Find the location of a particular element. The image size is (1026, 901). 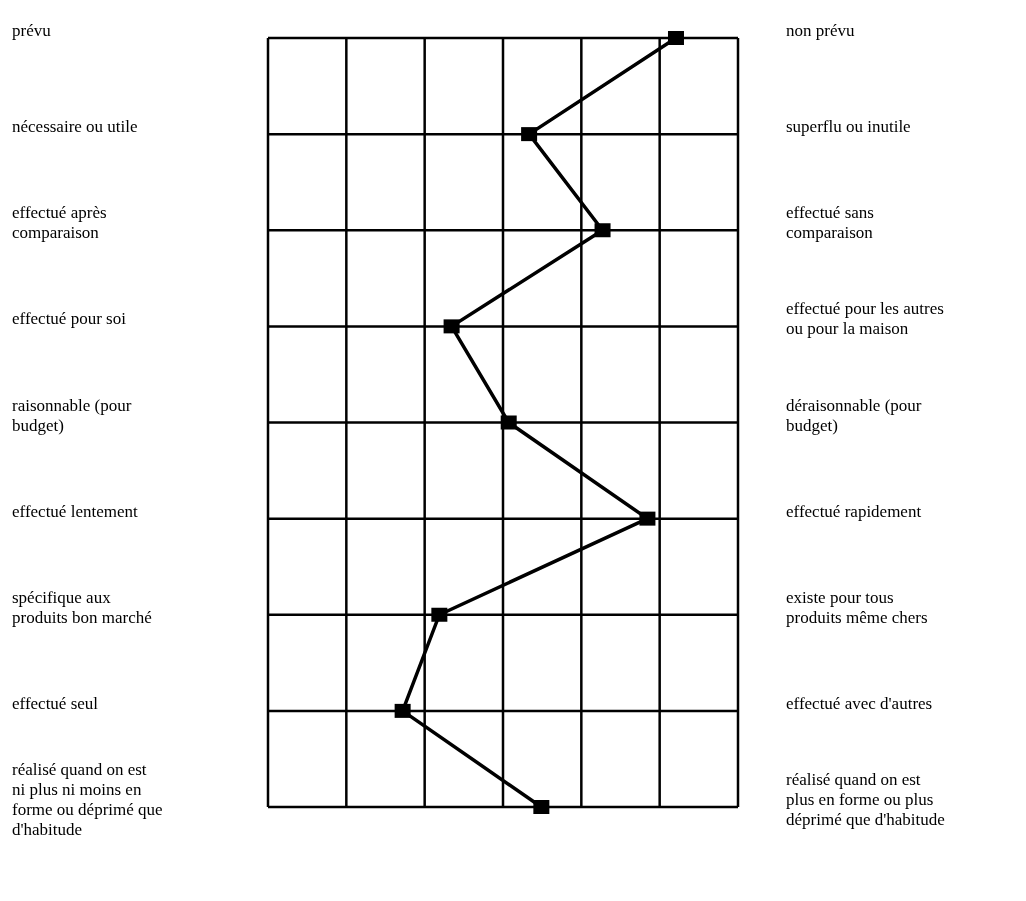

y-tick-label: raisonnable (pour budget) is located at coordinates (72, 415).